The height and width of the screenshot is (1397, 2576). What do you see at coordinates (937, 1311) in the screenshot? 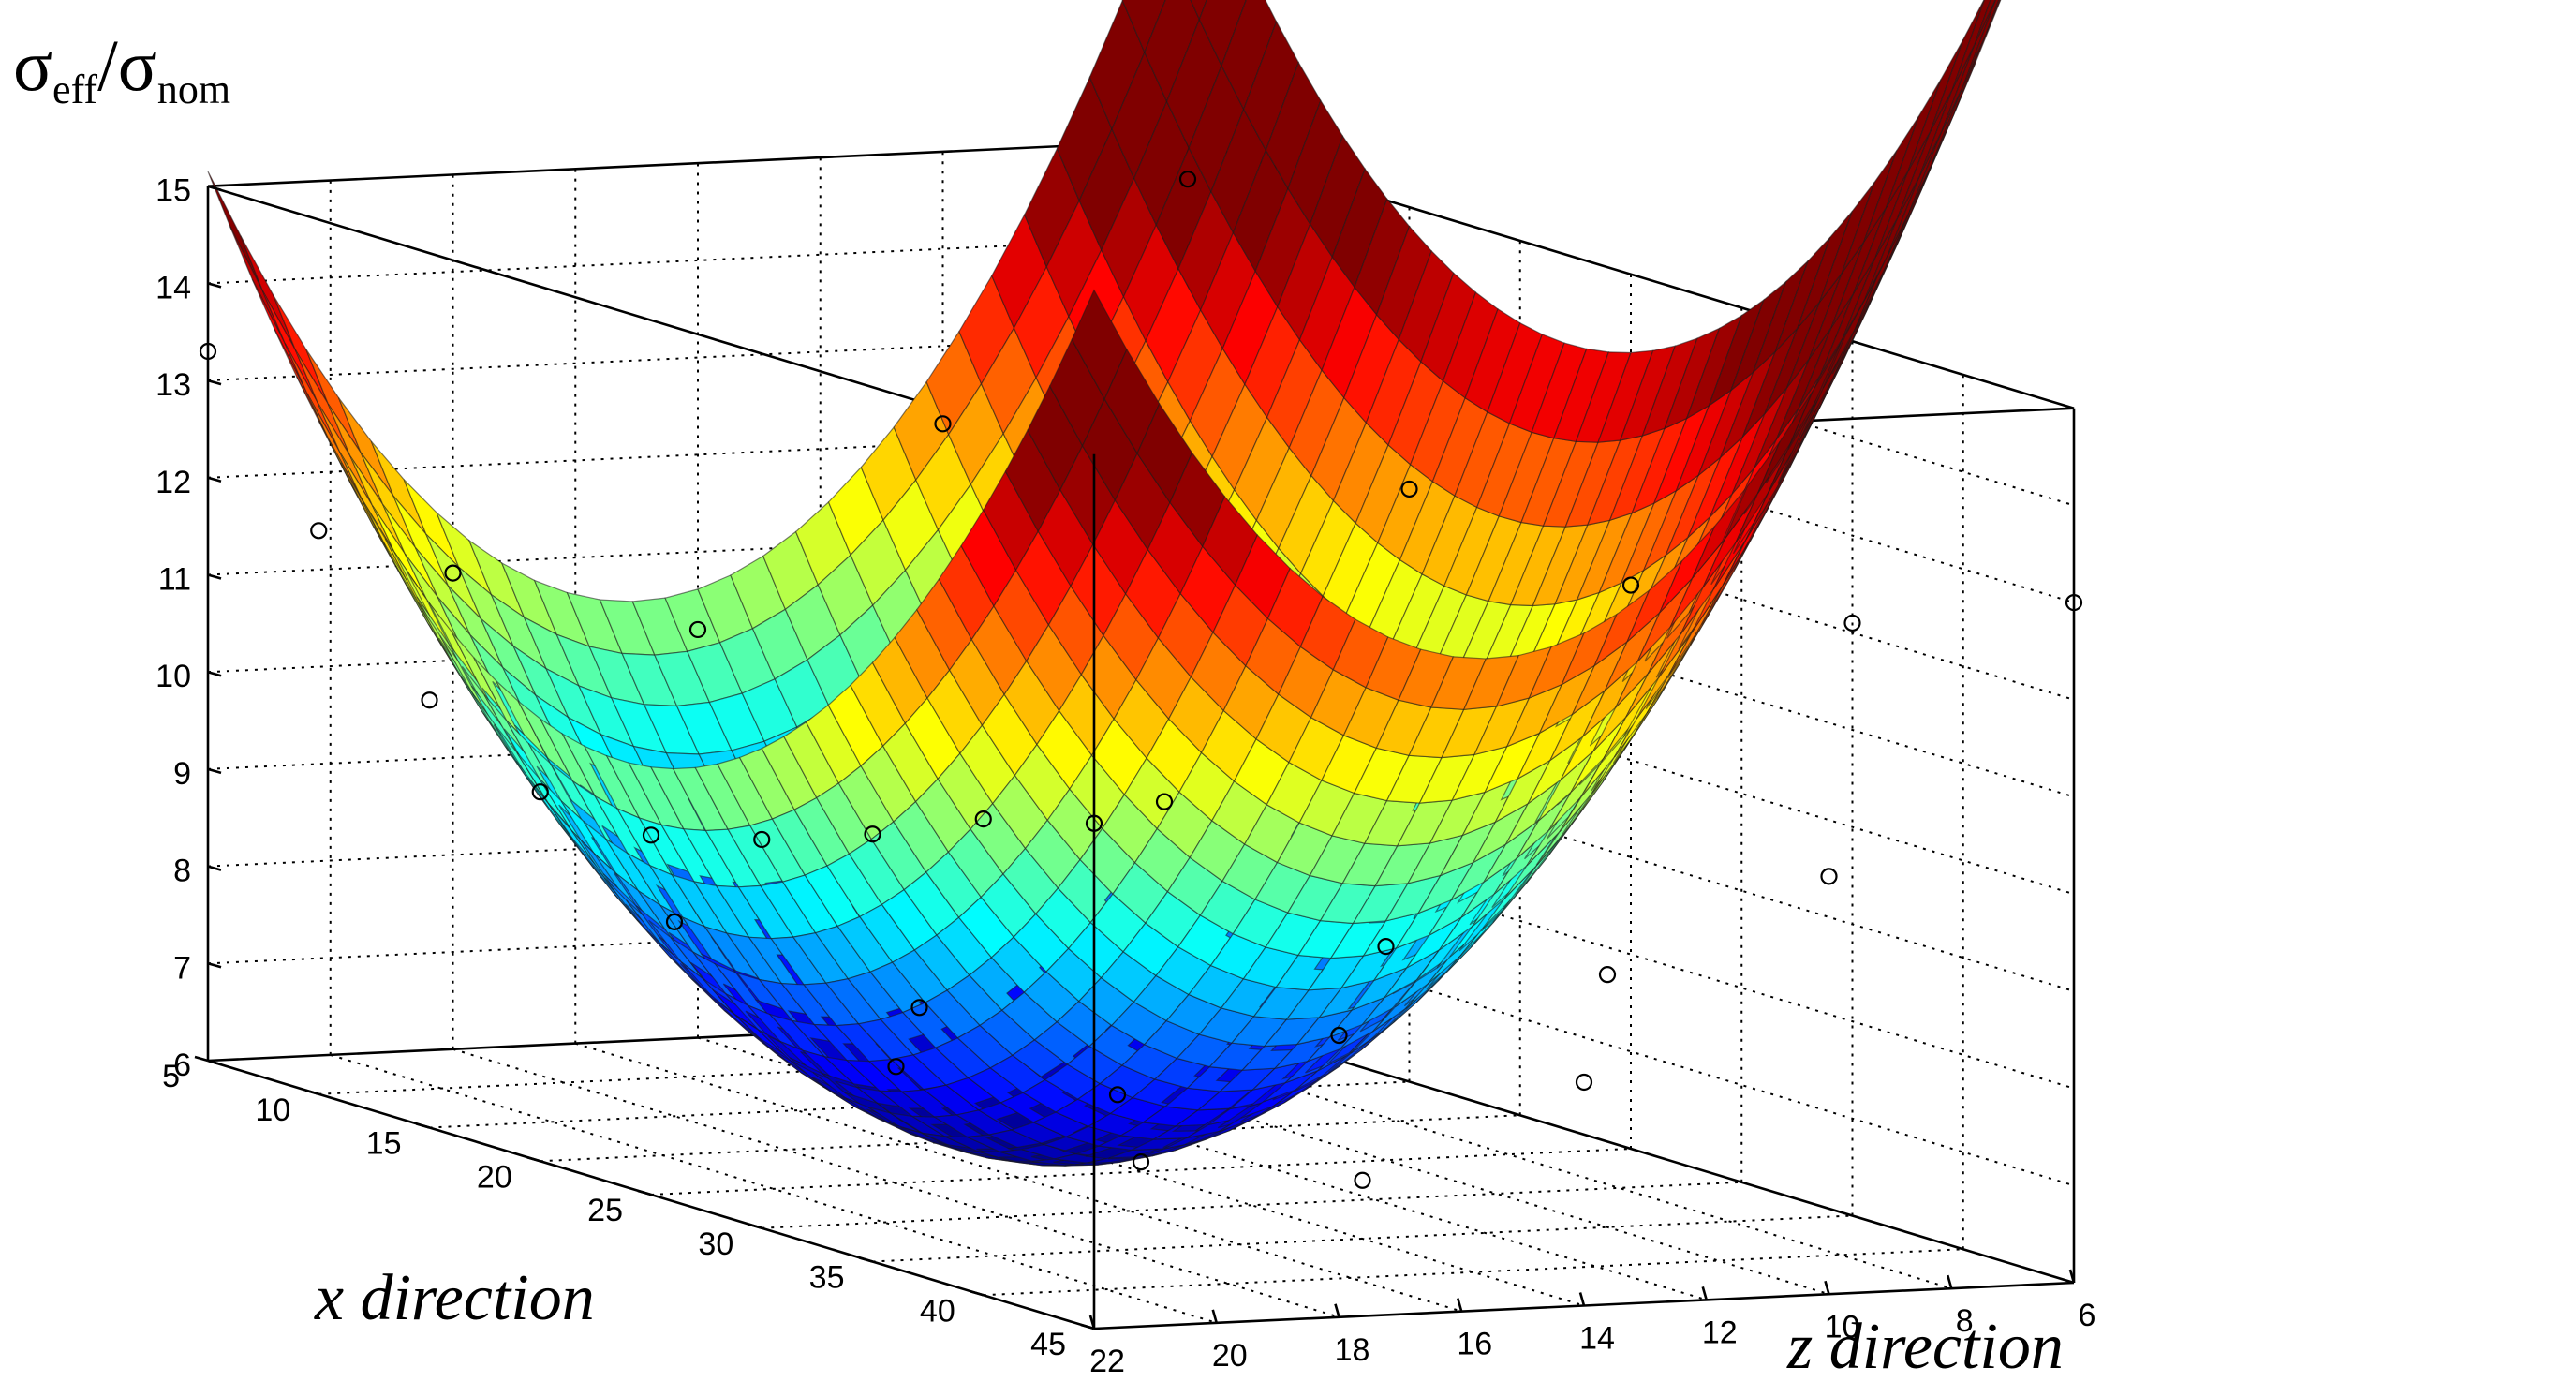
I see `x-tick-label: 40` at bounding box center [937, 1311].